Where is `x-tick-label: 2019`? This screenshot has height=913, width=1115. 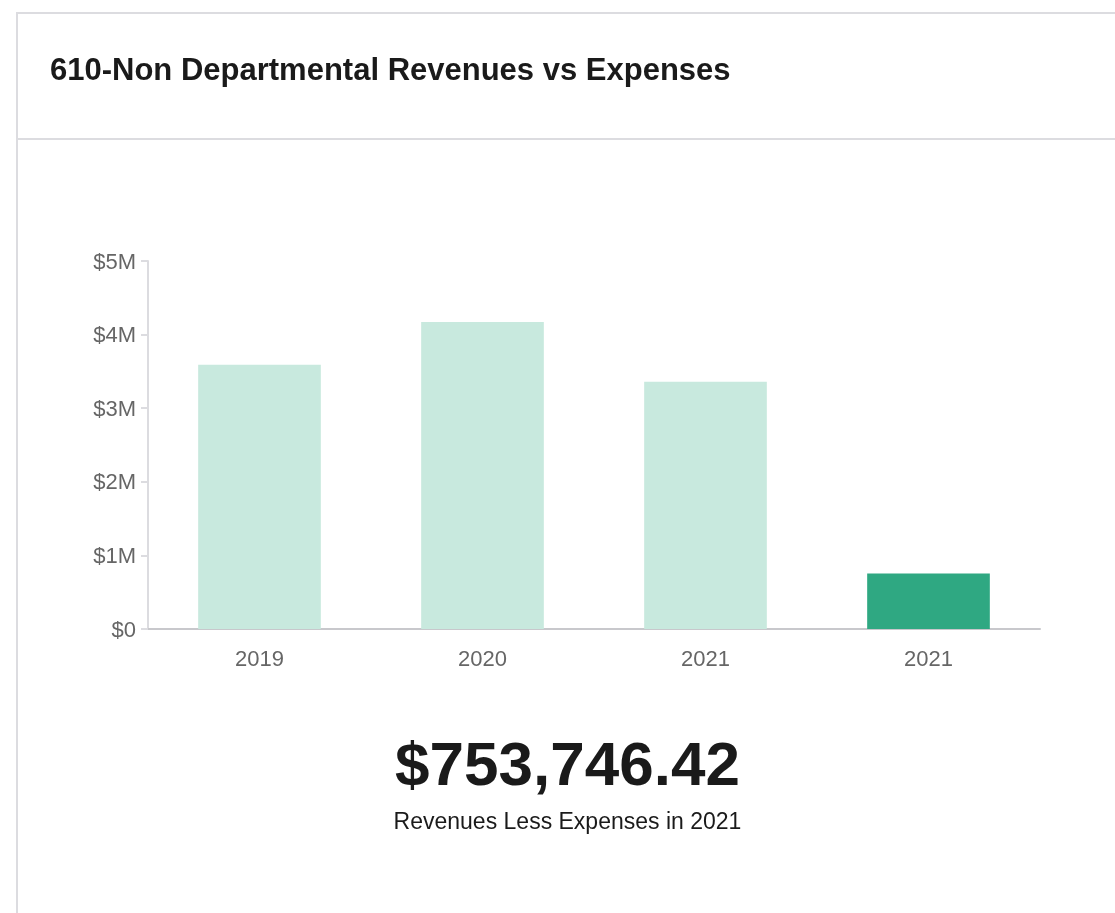 x-tick-label: 2019 is located at coordinates (259, 658).